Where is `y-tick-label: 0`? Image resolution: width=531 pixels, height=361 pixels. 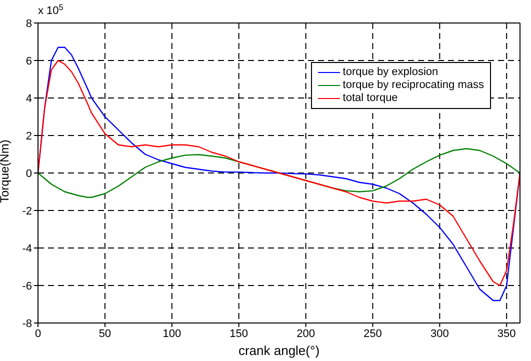 y-tick-label: 0 is located at coordinates (29, 174).